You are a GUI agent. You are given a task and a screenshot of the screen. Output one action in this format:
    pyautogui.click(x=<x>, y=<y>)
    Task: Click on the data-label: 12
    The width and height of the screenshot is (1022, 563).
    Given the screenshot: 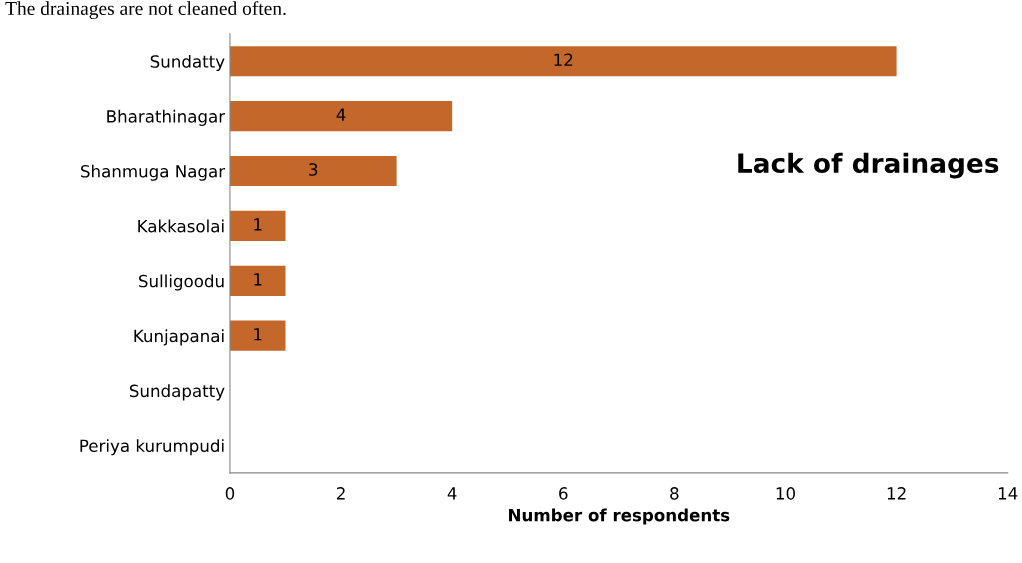 What is the action you would take?
    pyautogui.click(x=563, y=59)
    